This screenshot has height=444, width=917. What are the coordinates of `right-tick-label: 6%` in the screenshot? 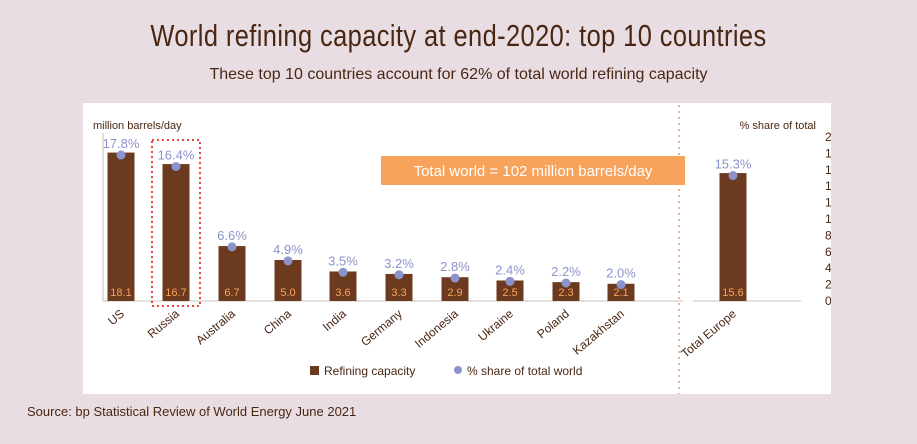 It's located at (828, 252).